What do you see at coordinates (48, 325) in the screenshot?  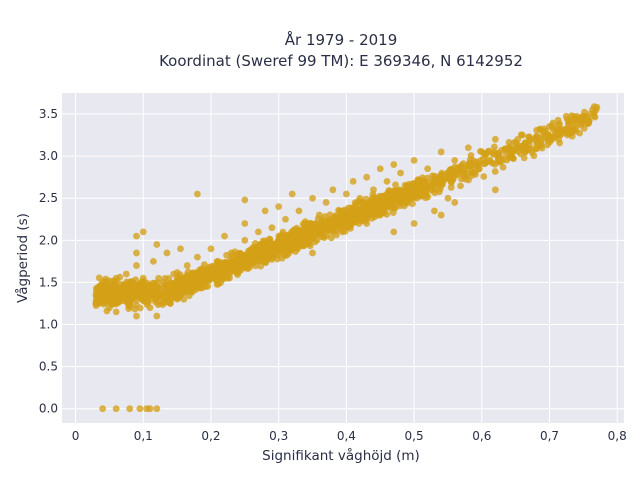 I see `y-tick-label: 1.0` at bounding box center [48, 325].